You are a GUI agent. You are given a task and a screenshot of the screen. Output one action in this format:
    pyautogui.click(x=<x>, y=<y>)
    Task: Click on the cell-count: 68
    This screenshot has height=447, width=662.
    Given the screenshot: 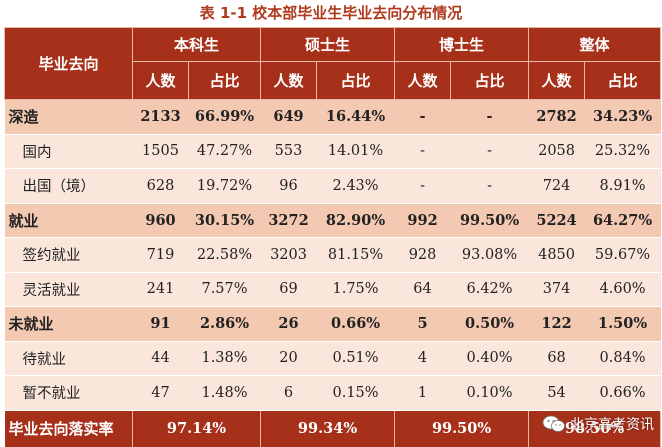 What is the action you would take?
    pyautogui.click(x=556, y=358)
    